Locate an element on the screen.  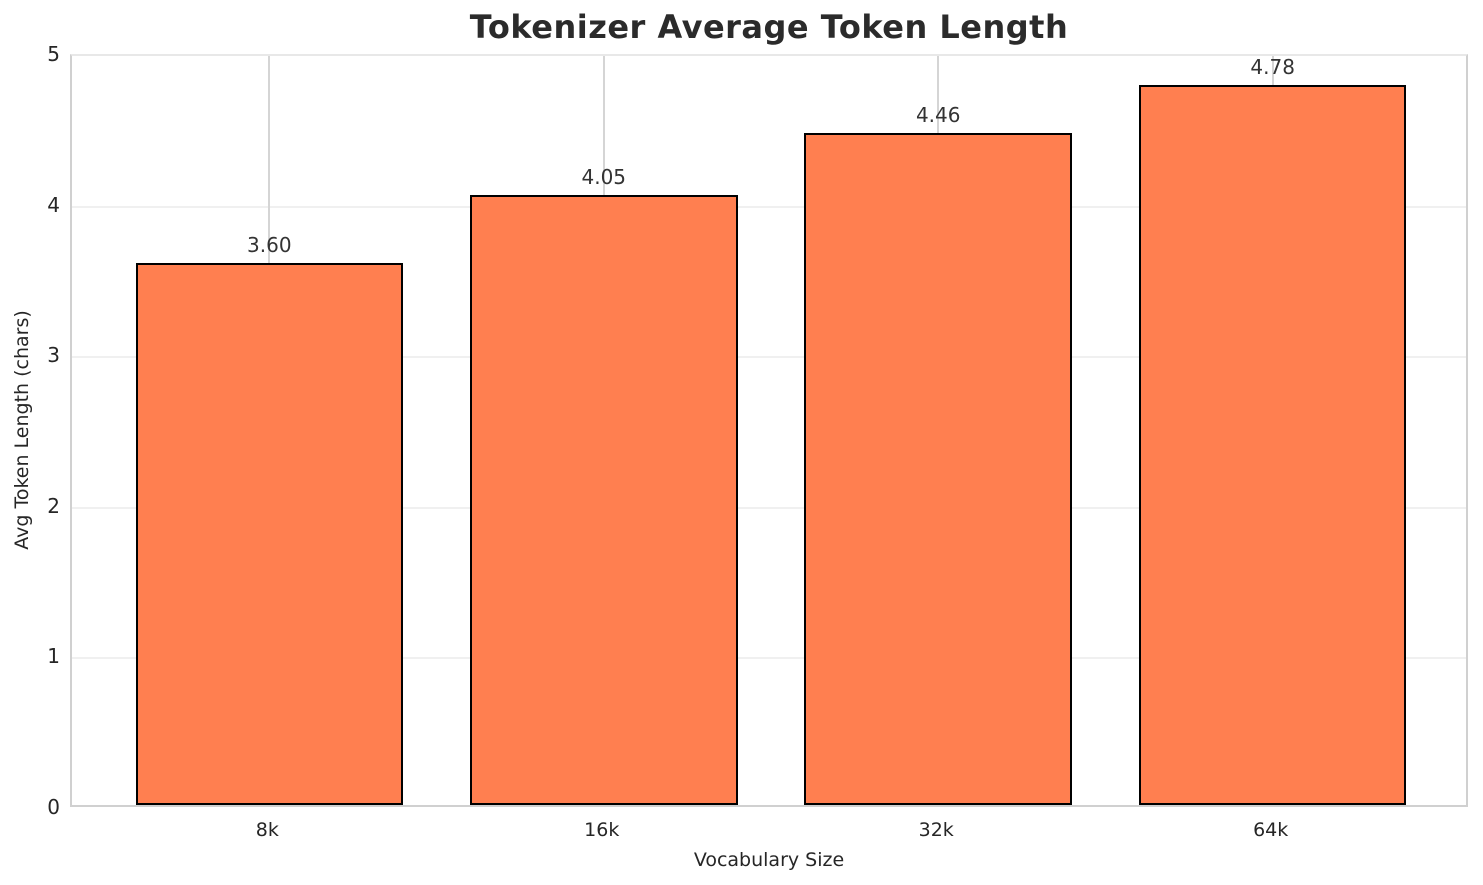
x-tick-label: 32k is located at coordinates (936, 830).